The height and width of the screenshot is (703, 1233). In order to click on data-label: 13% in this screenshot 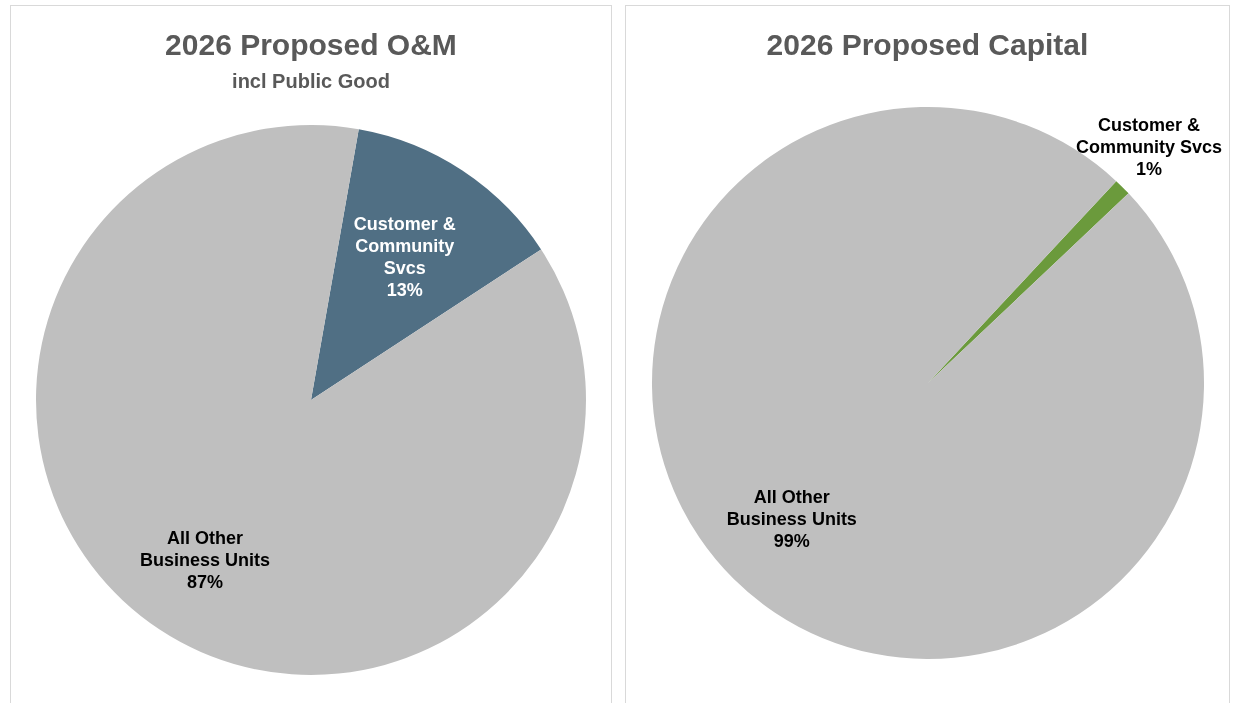, I will do `click(404, 289)`.